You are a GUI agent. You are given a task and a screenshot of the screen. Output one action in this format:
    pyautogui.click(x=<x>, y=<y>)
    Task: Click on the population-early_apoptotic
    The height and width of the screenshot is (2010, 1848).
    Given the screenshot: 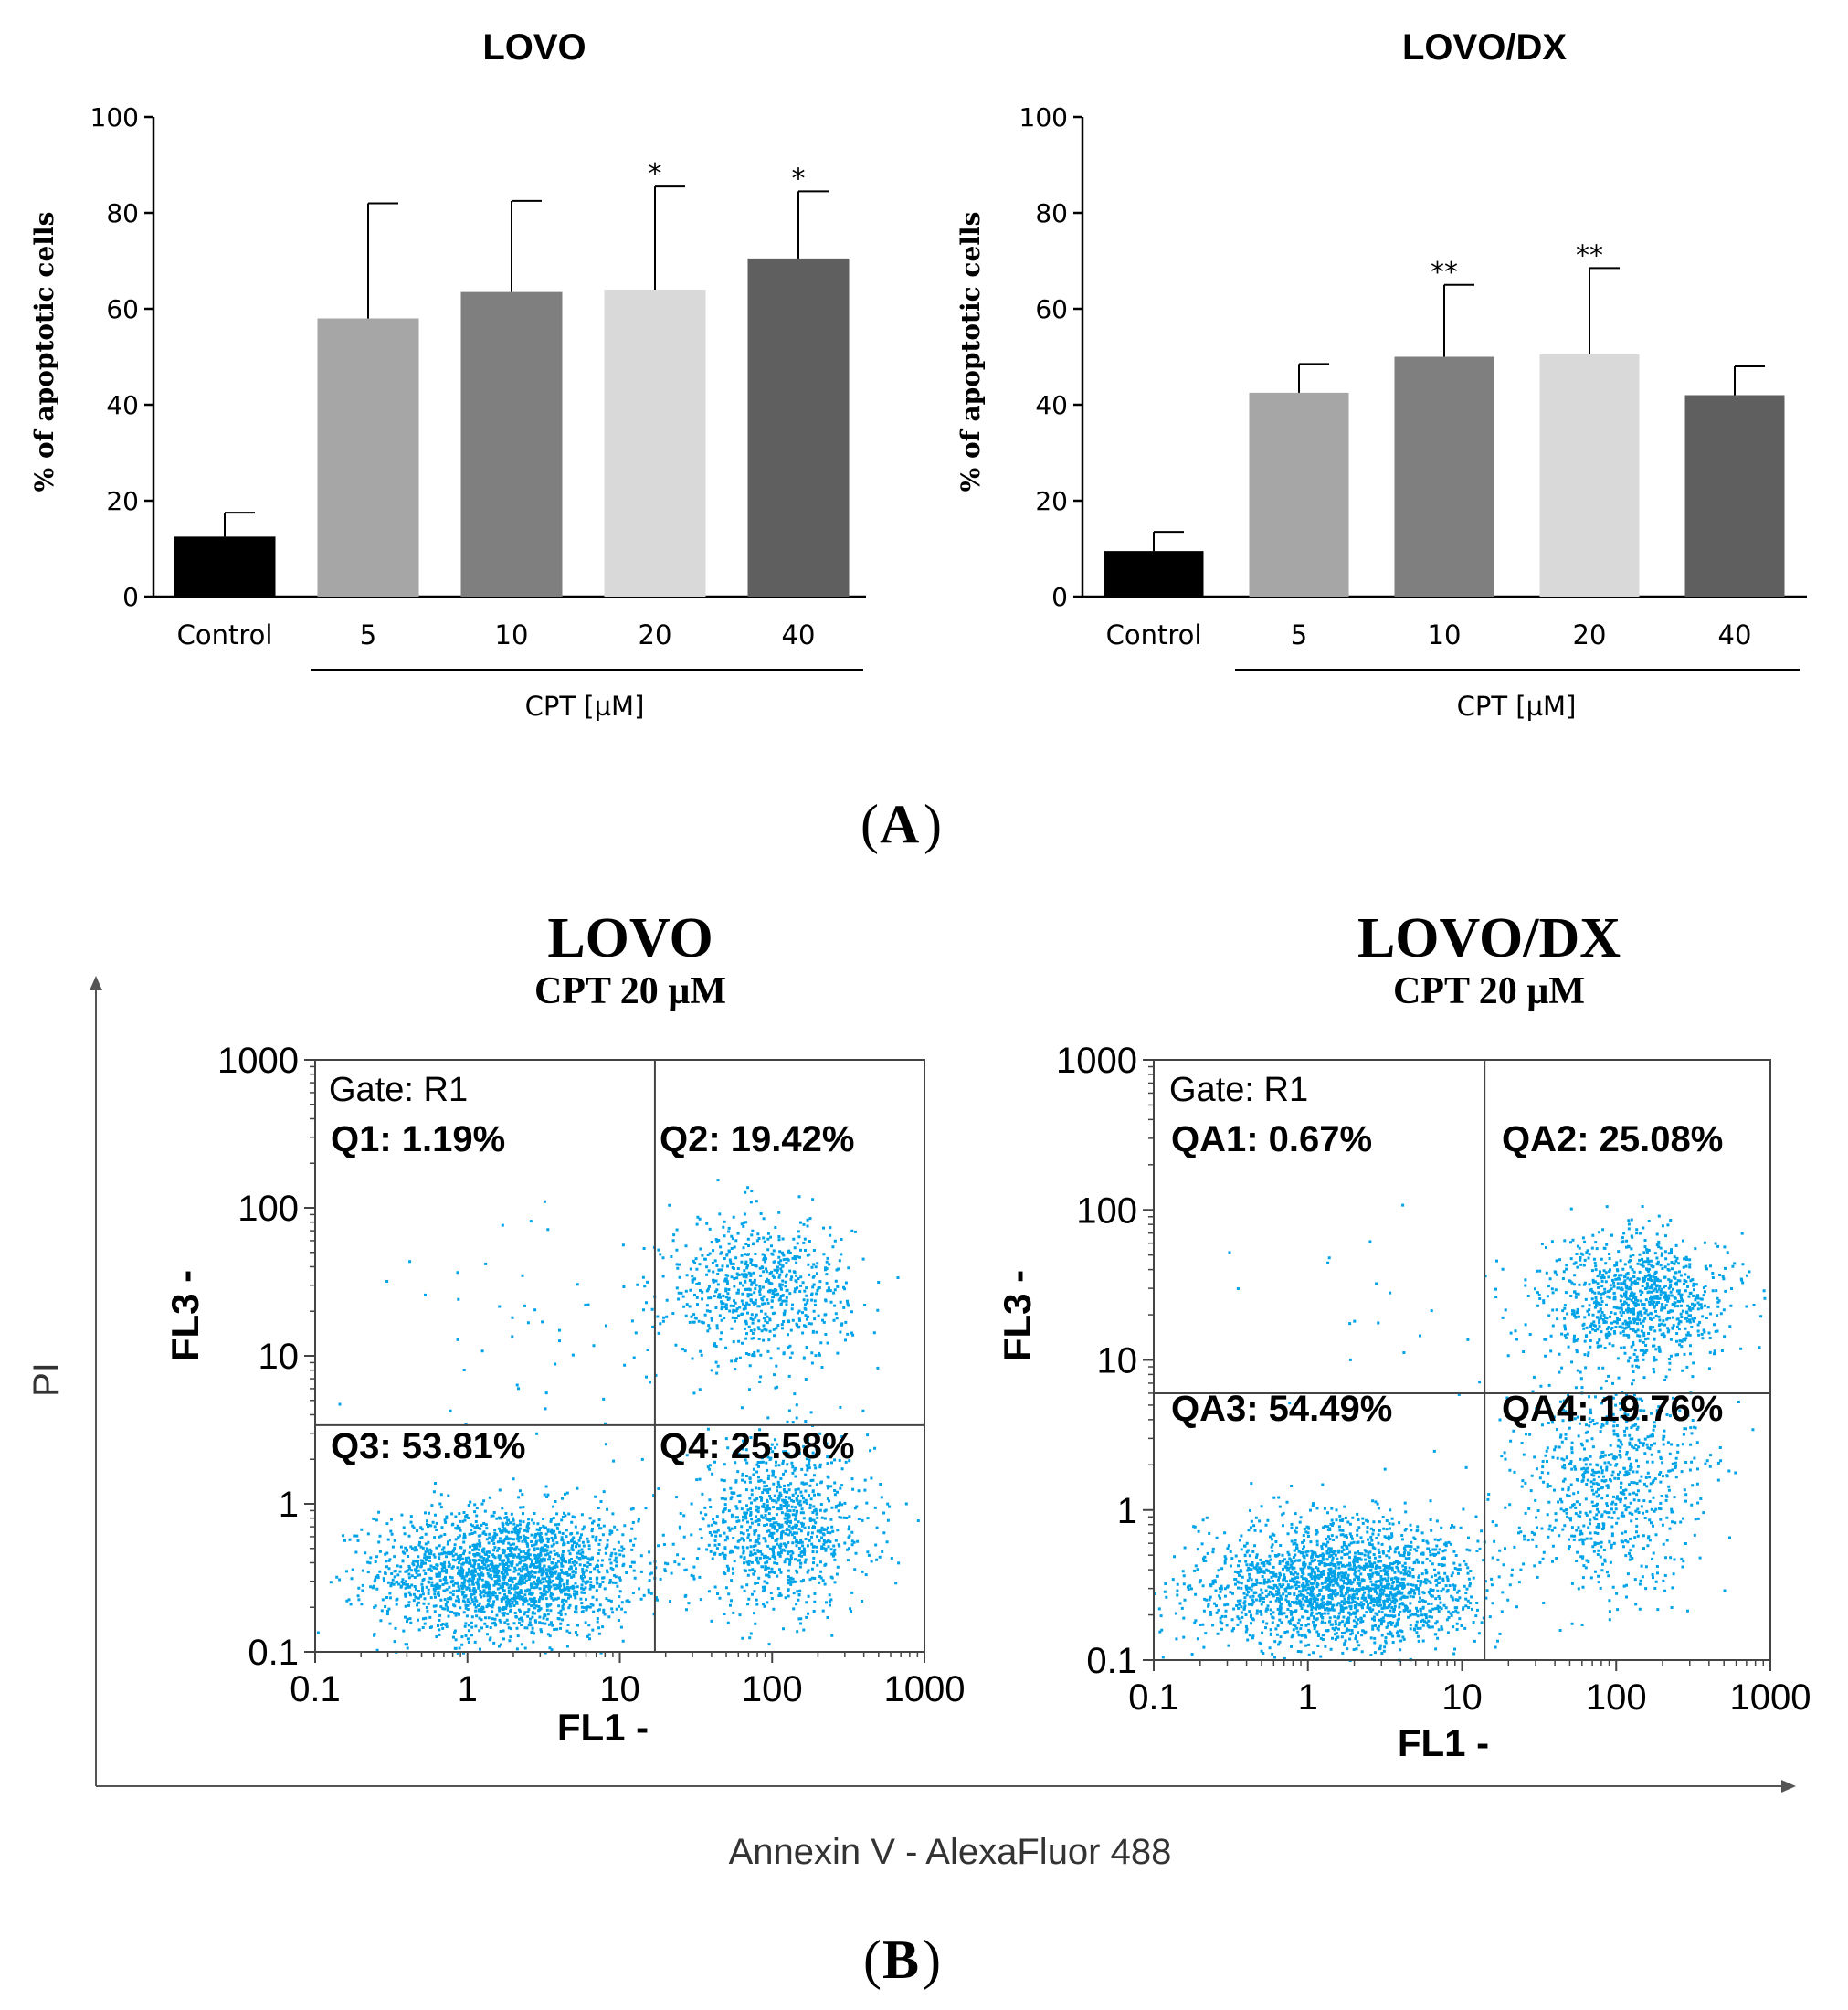 What is the action you would take?
    pyautogui.click(x=1603, y=1472)
    